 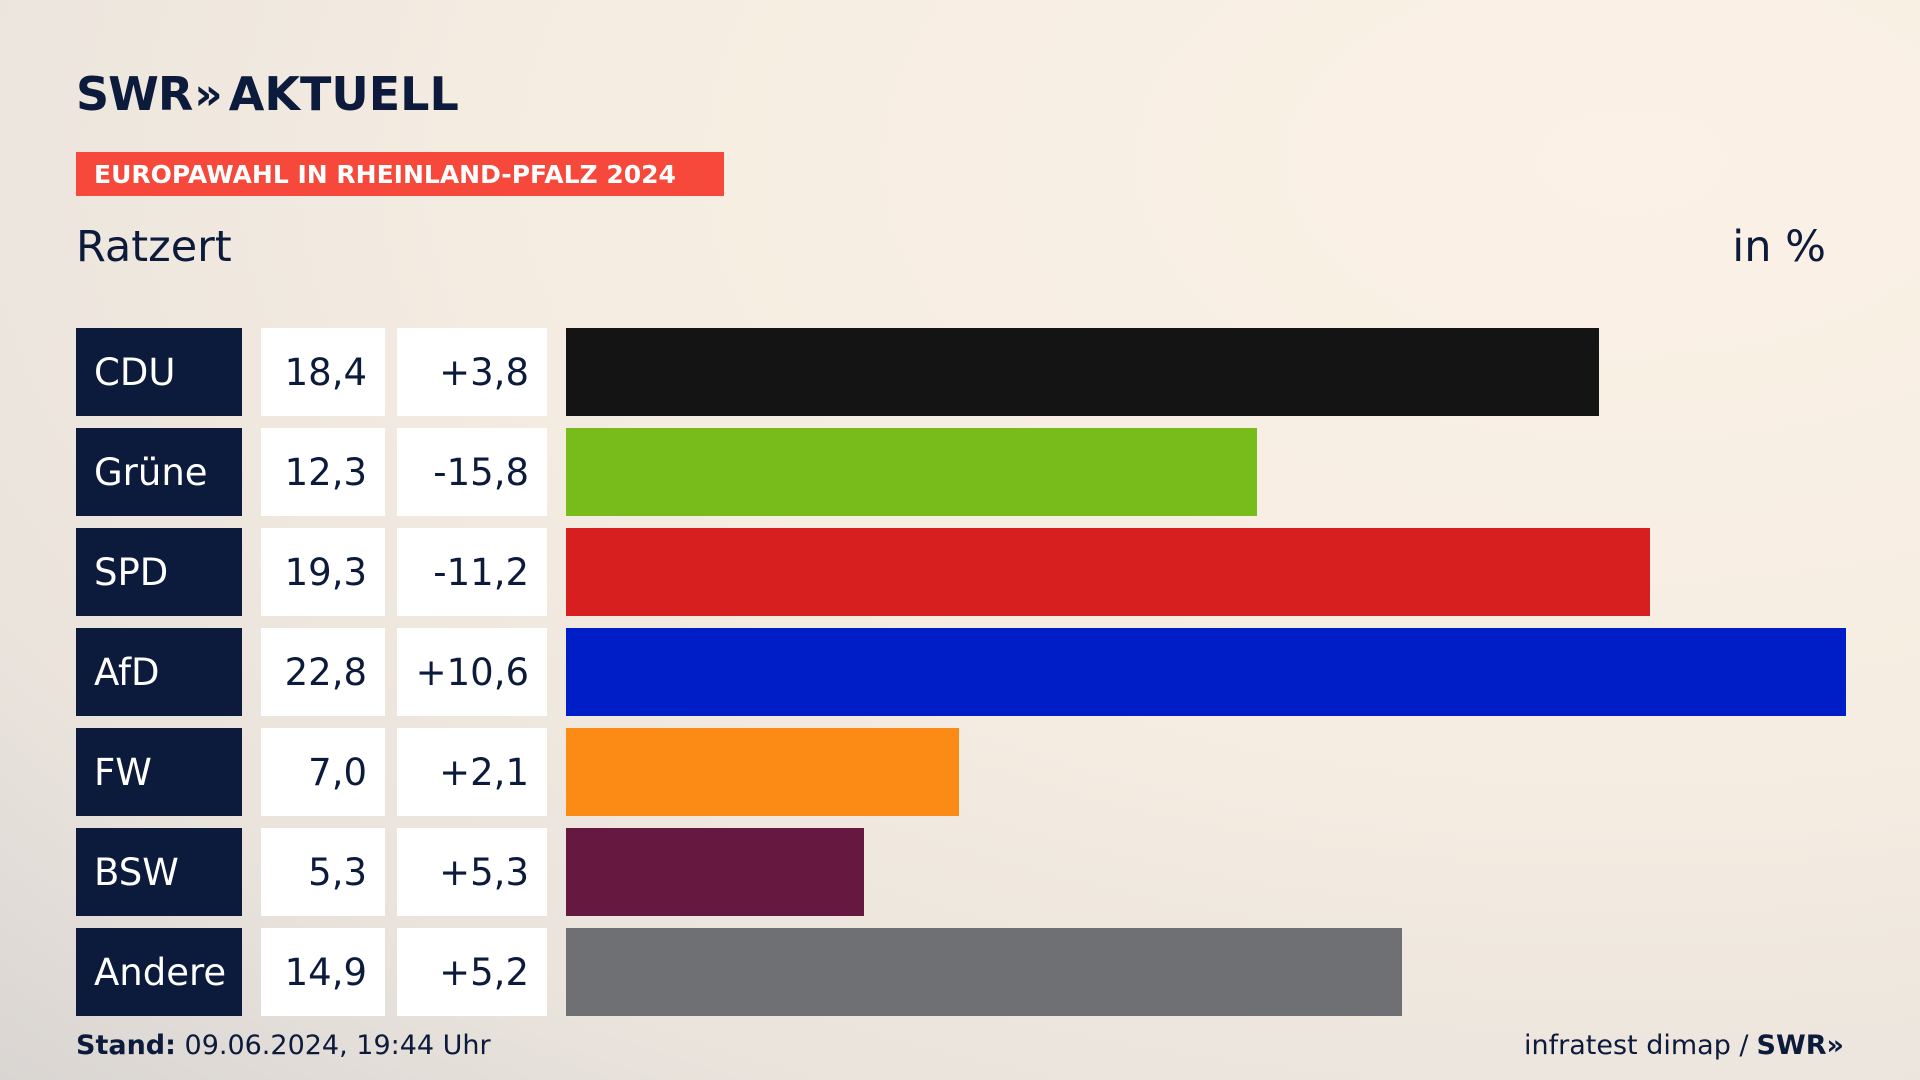 I want to click on vote-share-value: 22,8, so click(x=323, y=672).